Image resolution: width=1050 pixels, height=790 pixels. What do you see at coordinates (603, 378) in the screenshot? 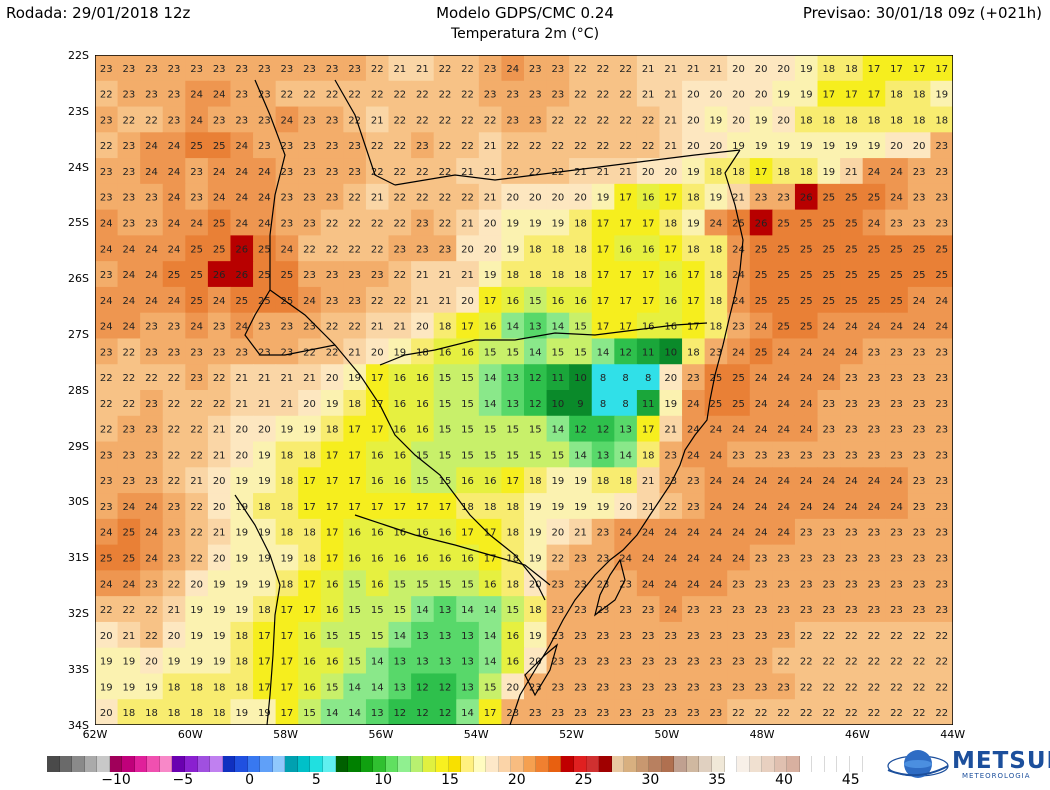
I see `temperature-value: 8` at bounding box center [603, 378].